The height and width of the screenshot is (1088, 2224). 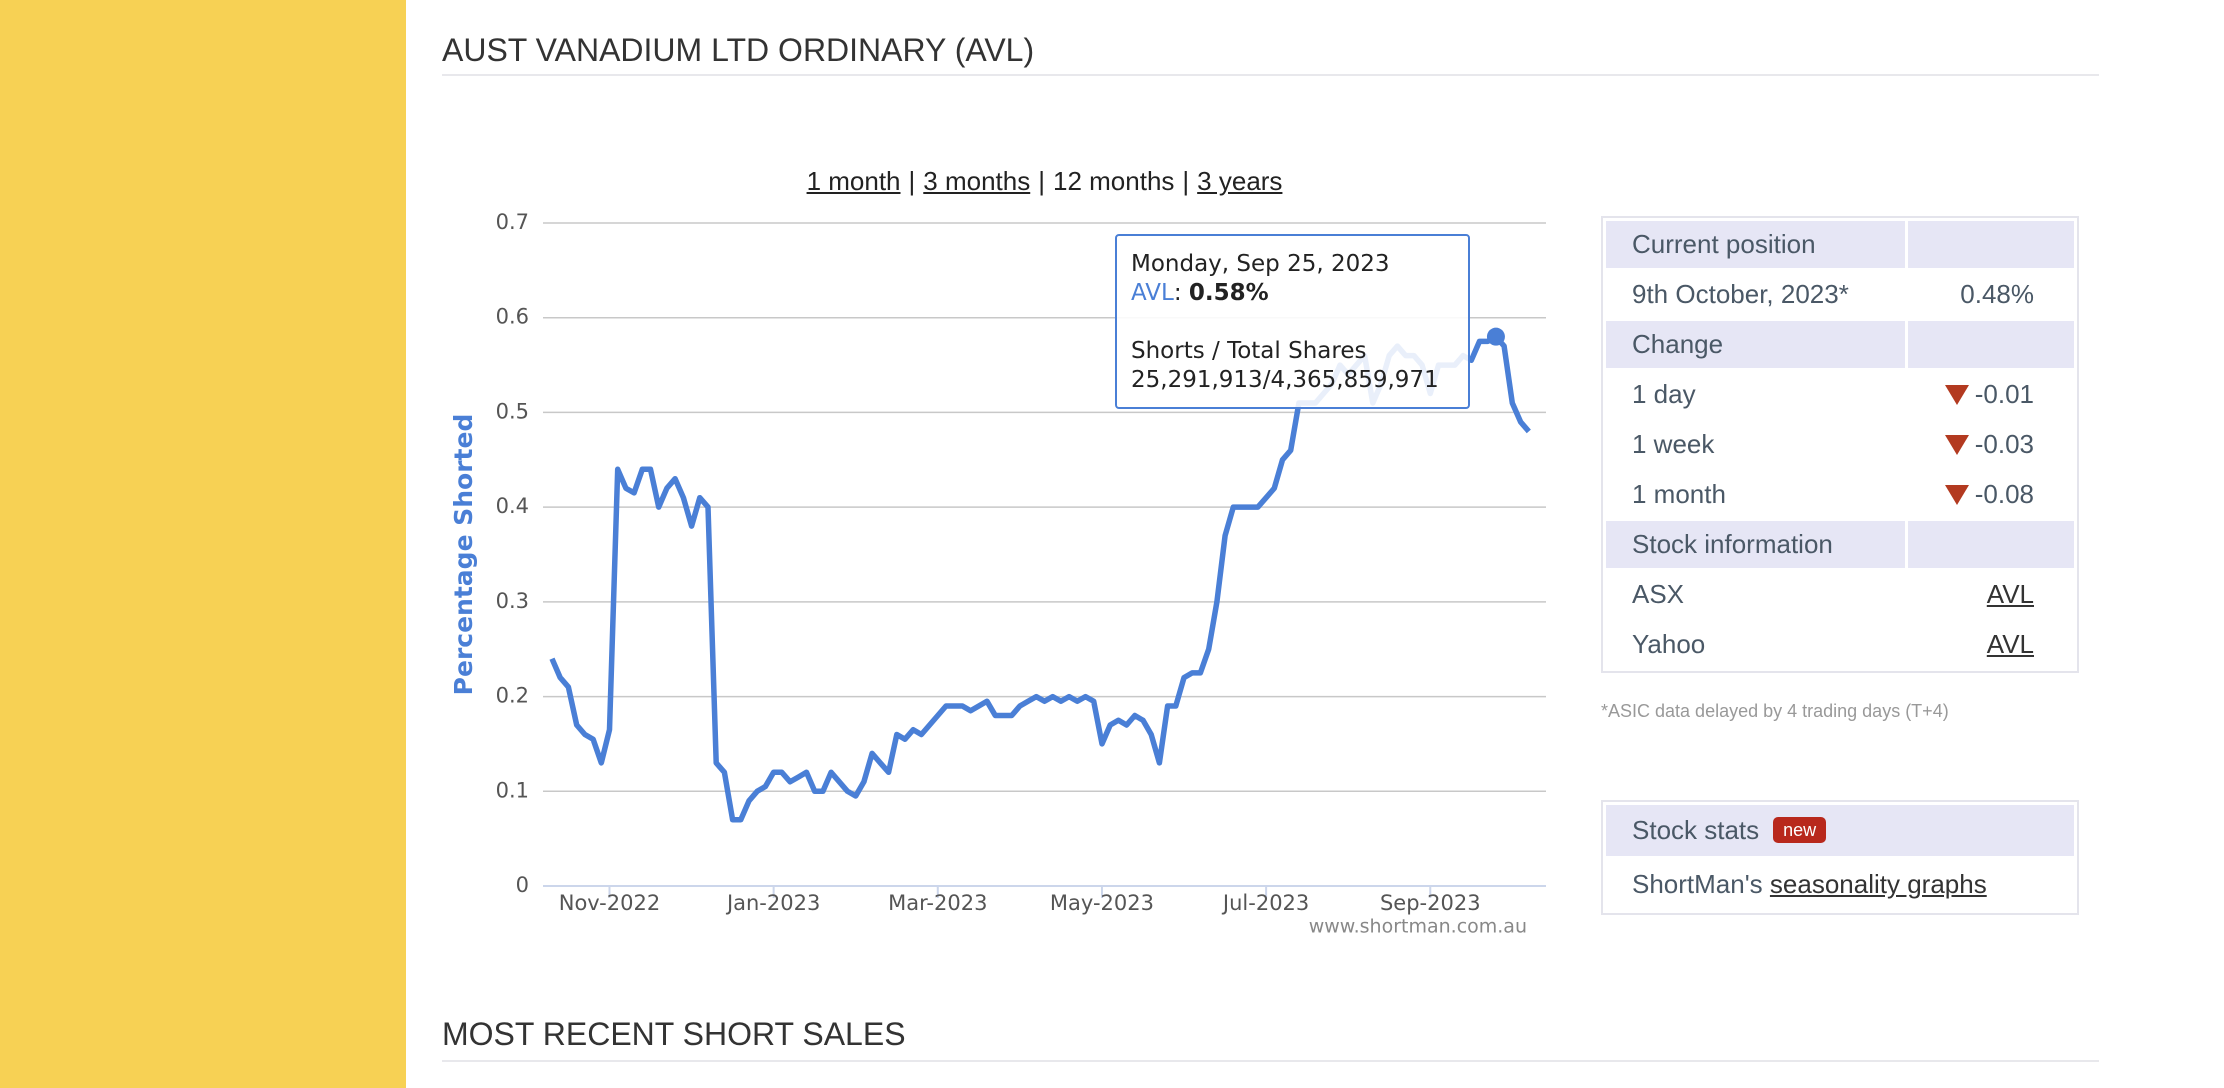 What do you see at coordinates (772, 903) in the screenshot?
I see `x-tick-label: Jan-2023` at bounding box center [772, 903].